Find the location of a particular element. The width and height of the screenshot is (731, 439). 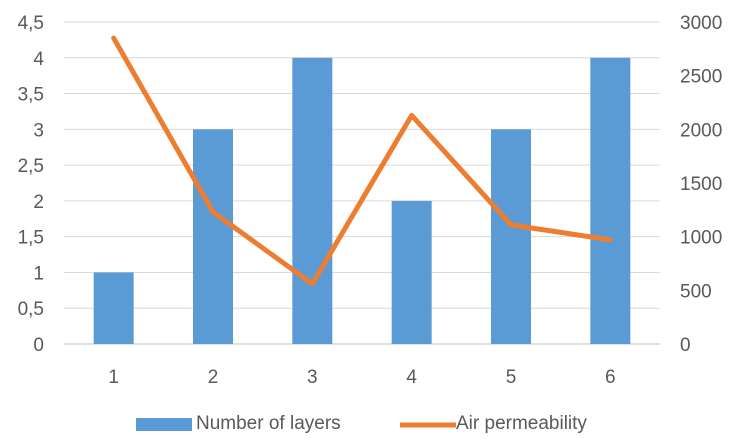

y-right-tick-label: 1500 is located at coordinates (701, 184).